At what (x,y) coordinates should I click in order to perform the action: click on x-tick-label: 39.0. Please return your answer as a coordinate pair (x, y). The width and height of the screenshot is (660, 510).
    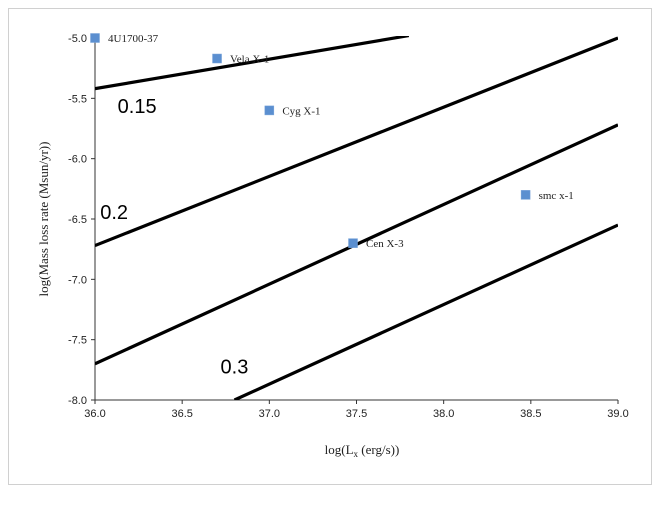
    Looking at the image, I should click on (617, 414).